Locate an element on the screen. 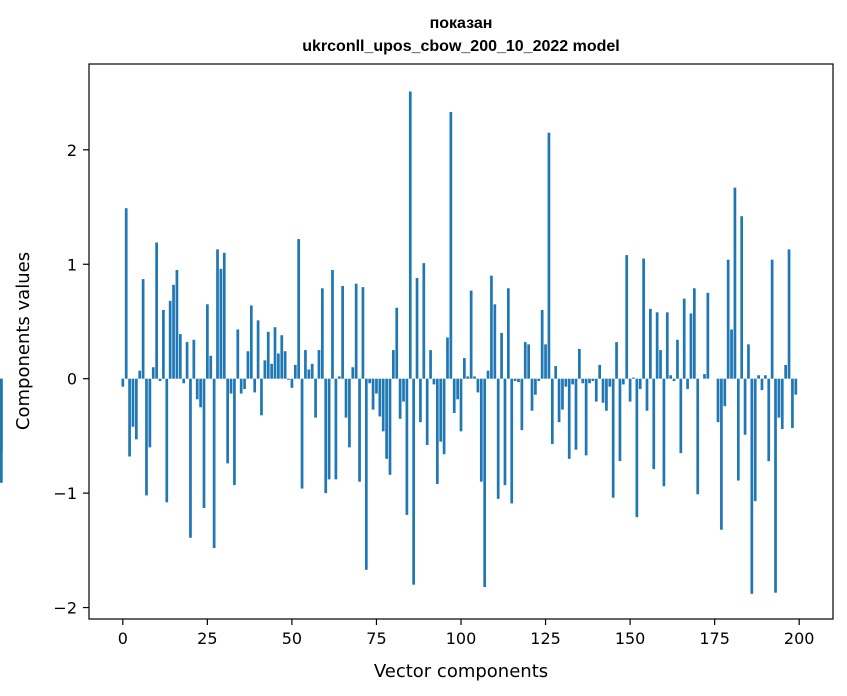  x-tick-label: 200 is located at coordinates (799, 638).